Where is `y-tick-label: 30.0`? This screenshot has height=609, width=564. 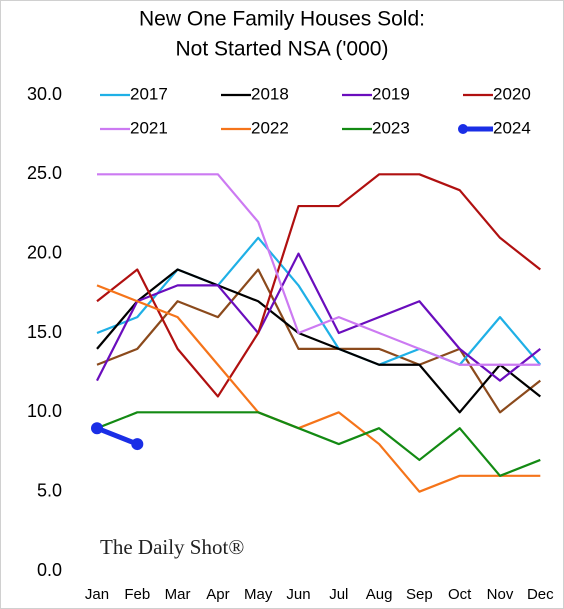
y-tick-label: 30.0 is located at coordinates (44, 94).